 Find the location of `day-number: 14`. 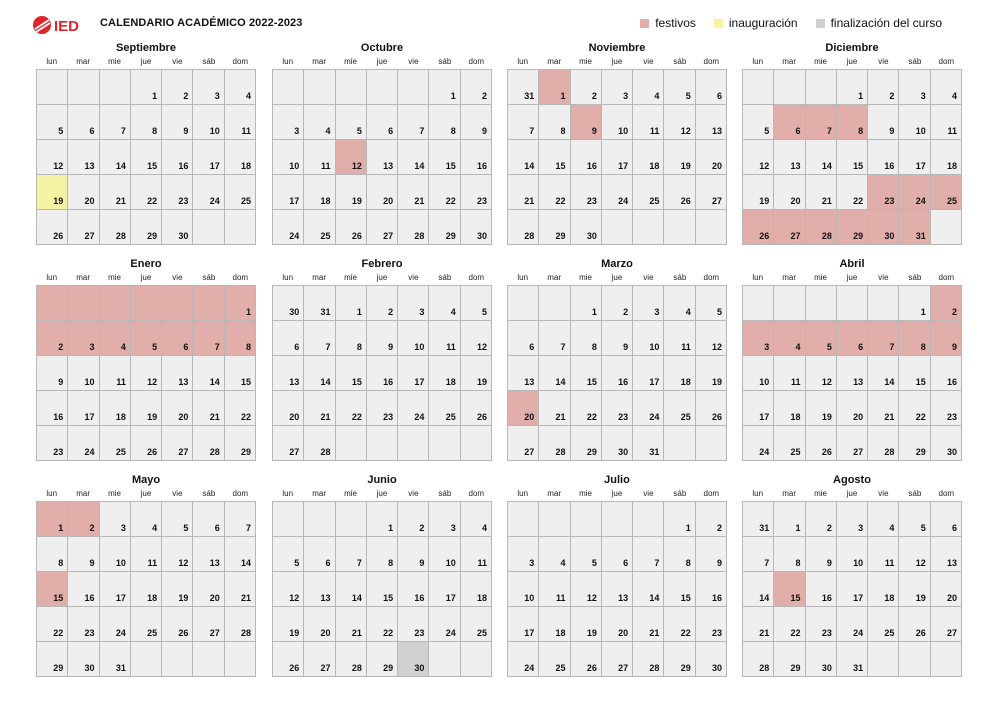

day-number: 14 is located at coordinates (654, 598).